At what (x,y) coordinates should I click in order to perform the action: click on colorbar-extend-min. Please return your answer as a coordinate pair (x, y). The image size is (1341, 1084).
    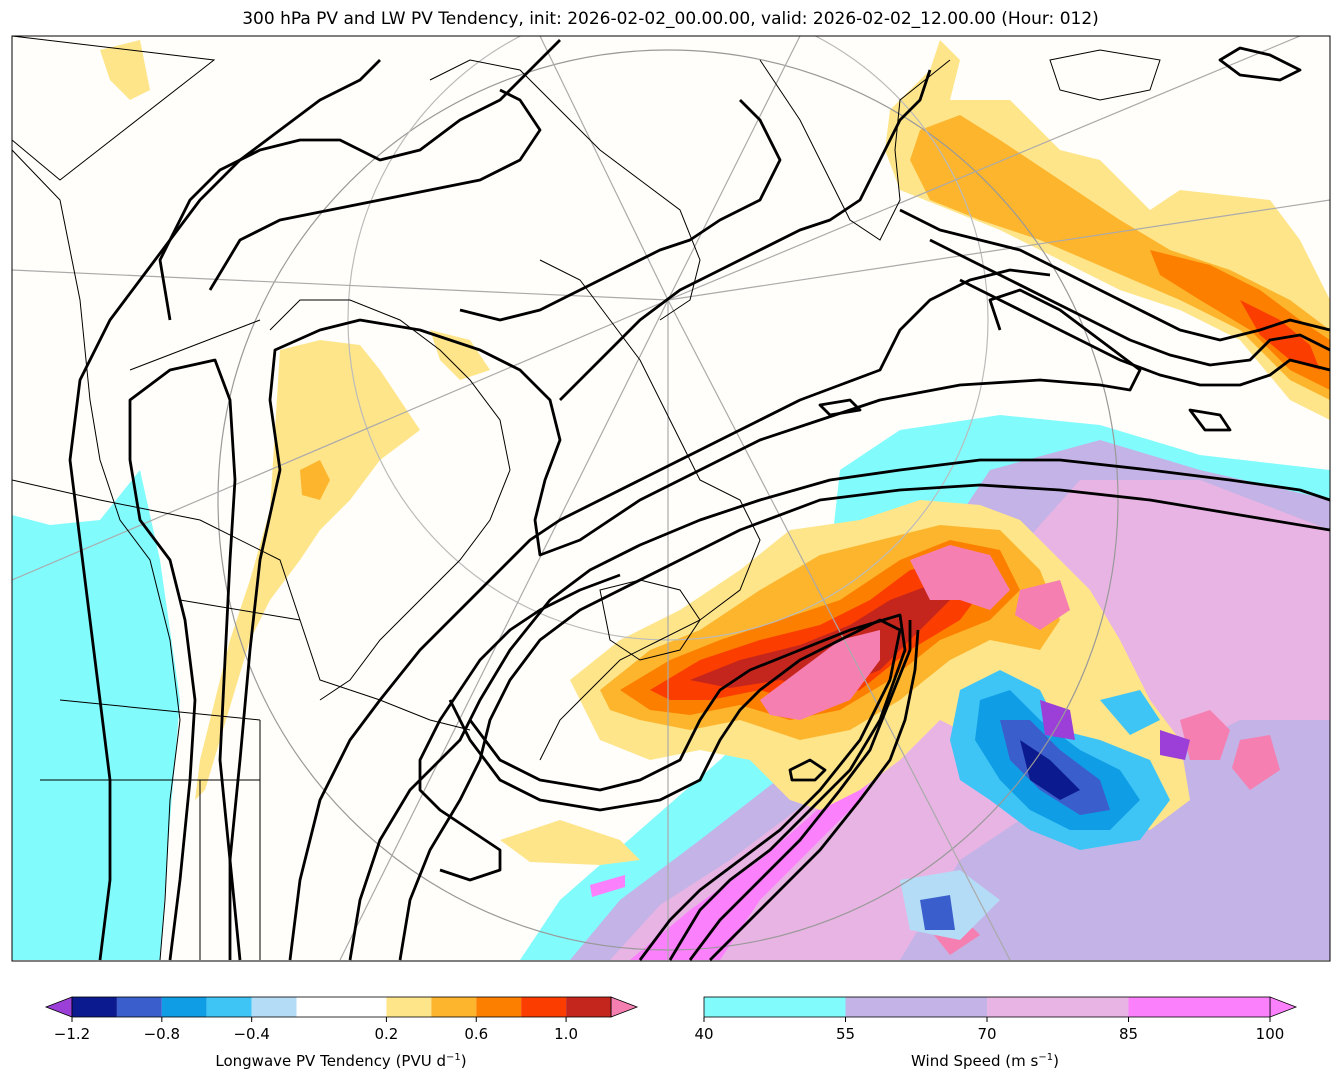
    Looking at the image, I should click on (58, 1007).